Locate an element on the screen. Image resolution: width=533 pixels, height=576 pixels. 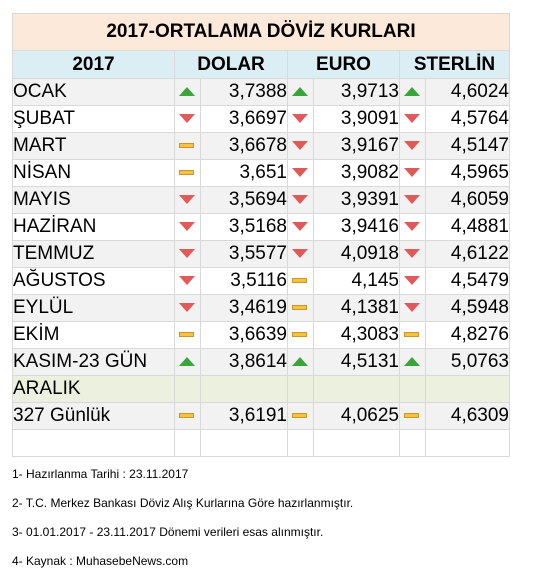
table-row: EYLÜL 3,4619 4,1381 4,5948 is located at coordinates (261, 308).